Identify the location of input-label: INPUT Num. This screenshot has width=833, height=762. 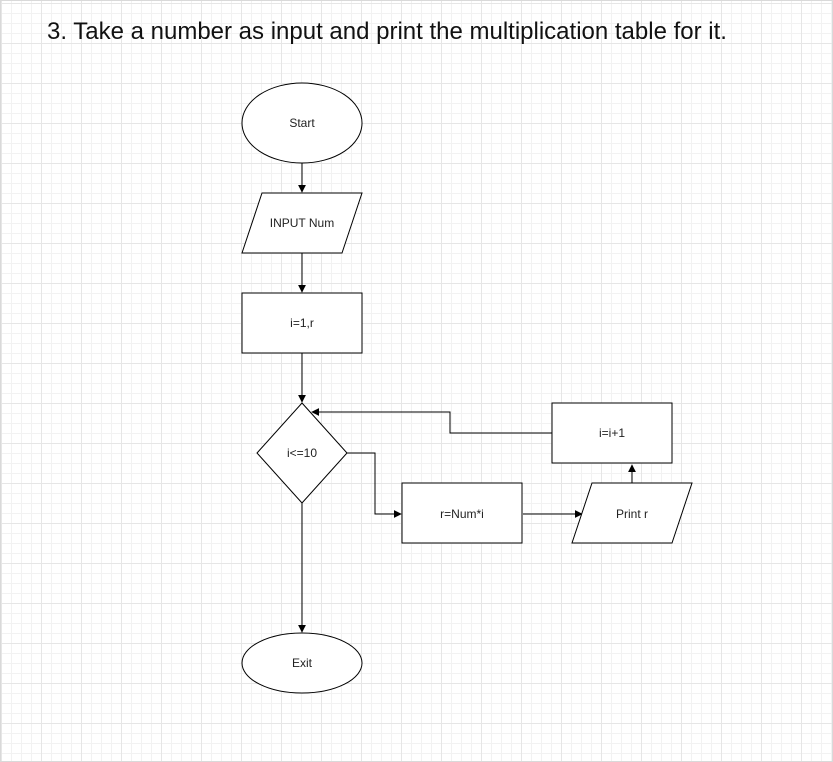
(302, 223).